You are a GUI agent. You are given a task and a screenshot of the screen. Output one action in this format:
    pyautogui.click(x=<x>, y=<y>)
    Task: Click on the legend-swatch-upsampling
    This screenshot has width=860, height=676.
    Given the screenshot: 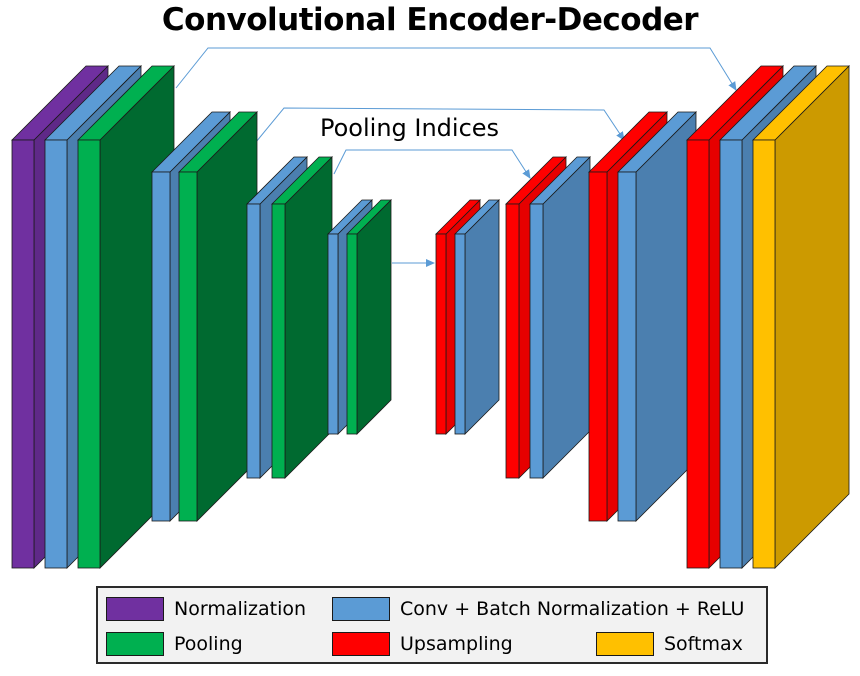 What is the action you would take?
    pyautogui.click(x=361, y=644)
    